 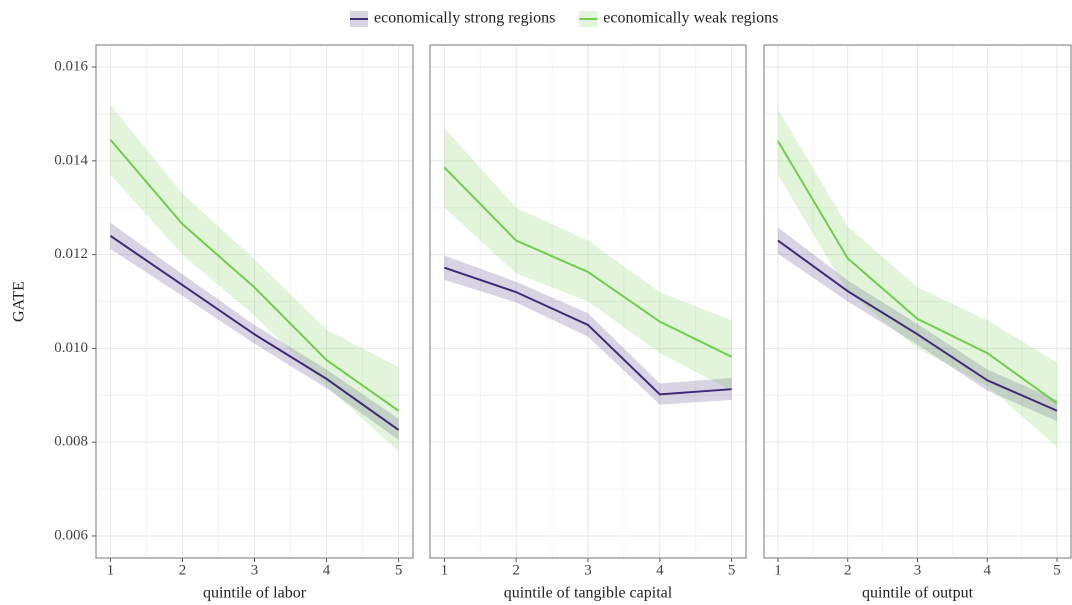 What do you see at coordinates (255, 593) in the screenshot?
I see `x-axis-label: quintile of labor` at bounding box center [255, 593].